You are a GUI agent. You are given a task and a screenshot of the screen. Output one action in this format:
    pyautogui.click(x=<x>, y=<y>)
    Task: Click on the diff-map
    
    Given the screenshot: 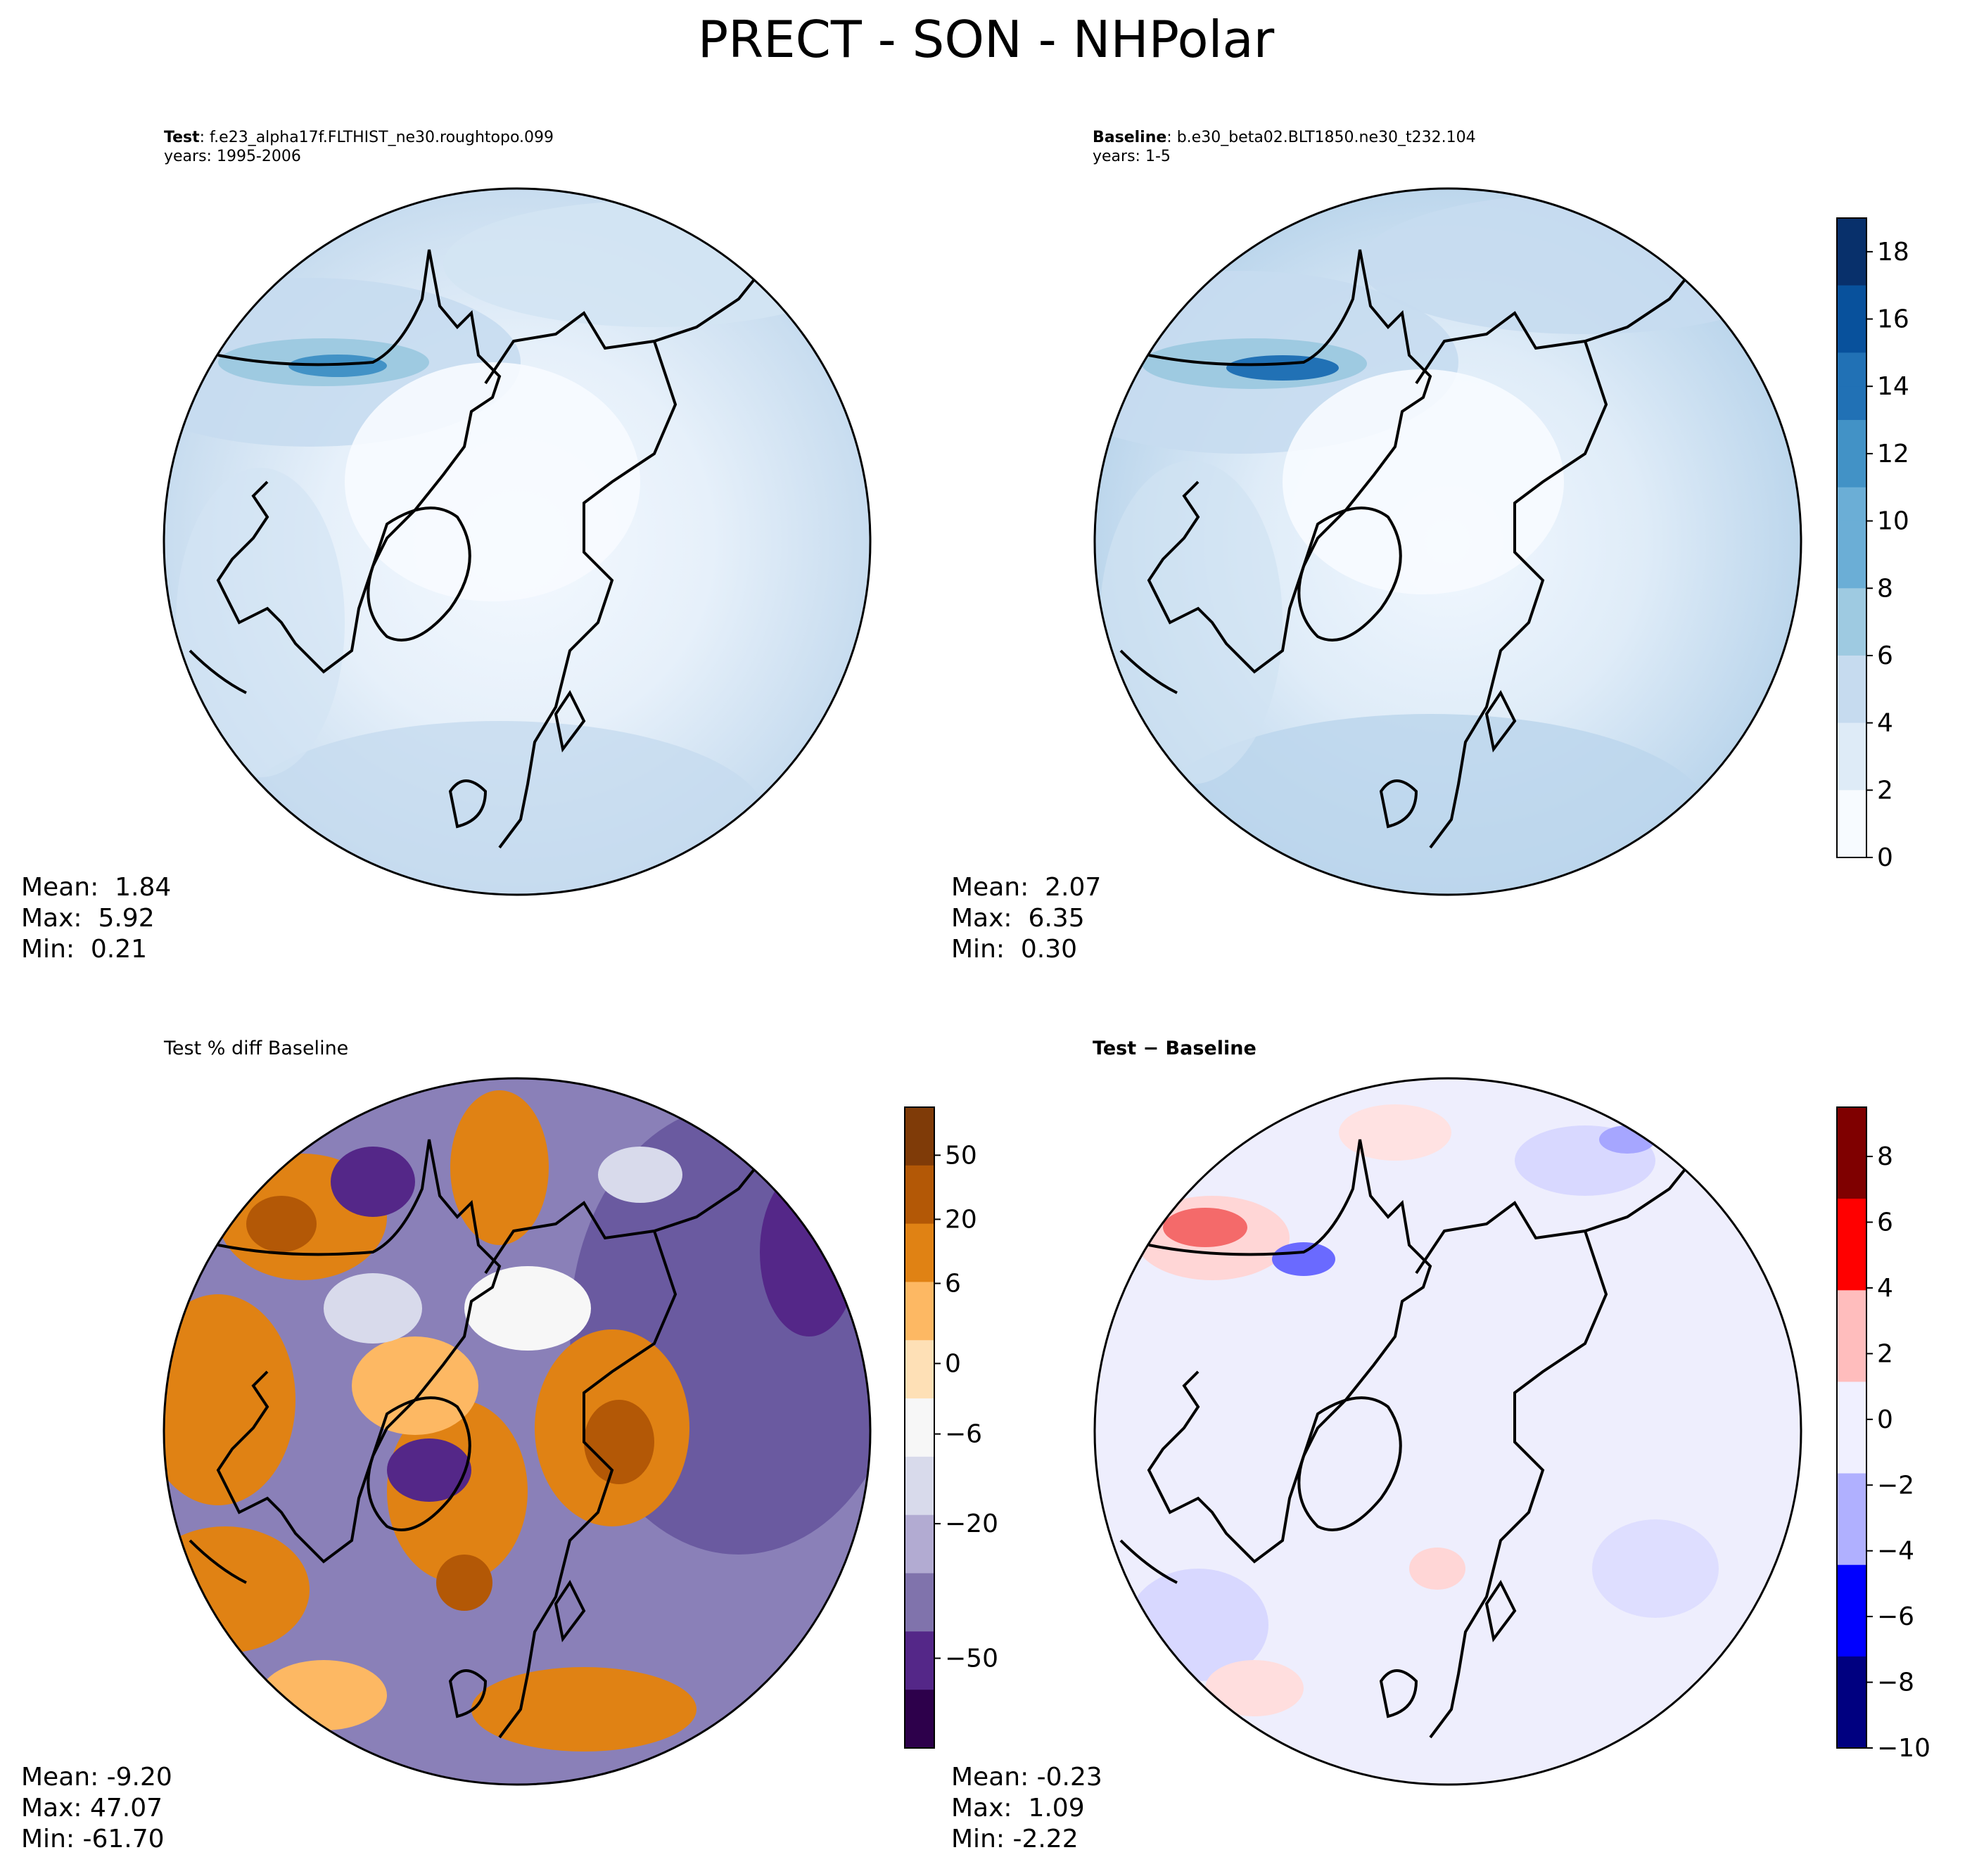 What is the action you would take?
    pyautogui.click(x=1448, y=1431)
    